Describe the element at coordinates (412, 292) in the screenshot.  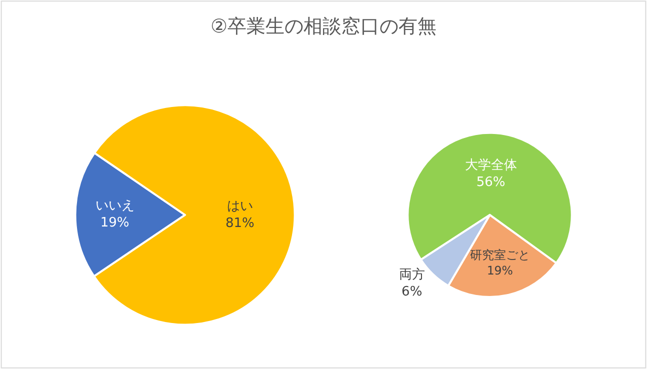
I see `data-label: 6%` at that location.